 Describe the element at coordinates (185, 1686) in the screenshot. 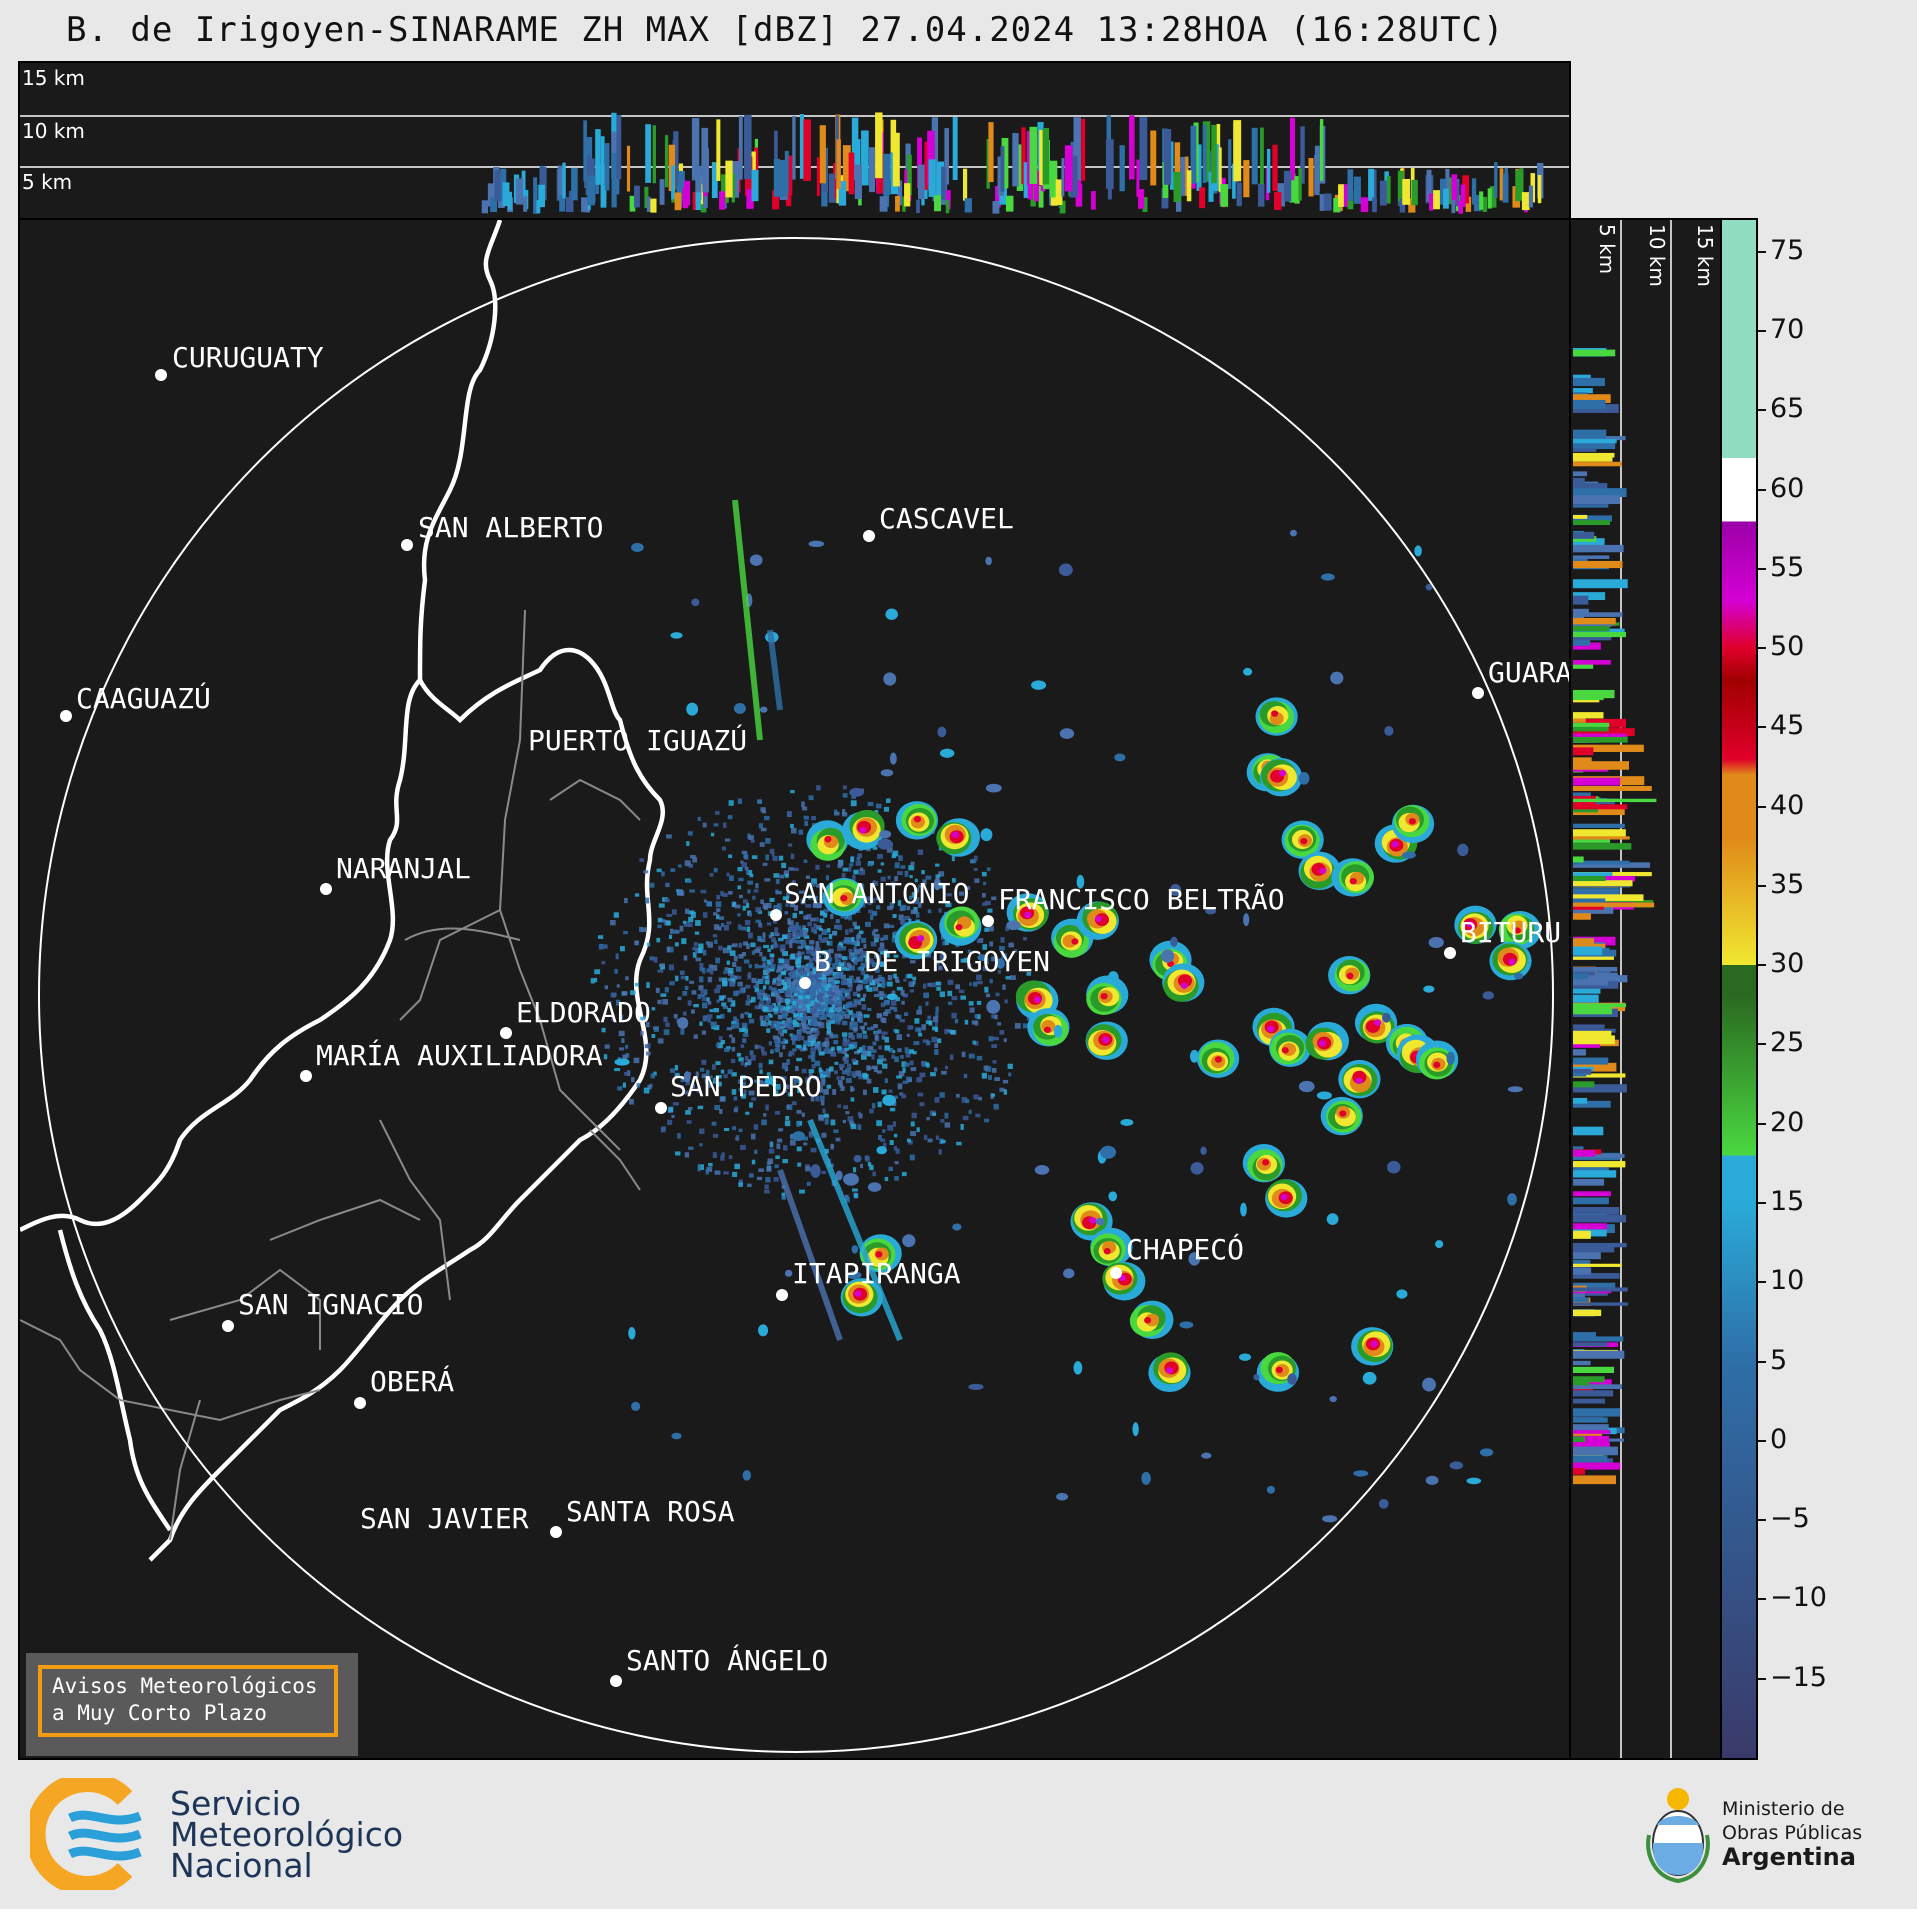

I see `avisos-line1: Avisos Meteorológicos` at that location.